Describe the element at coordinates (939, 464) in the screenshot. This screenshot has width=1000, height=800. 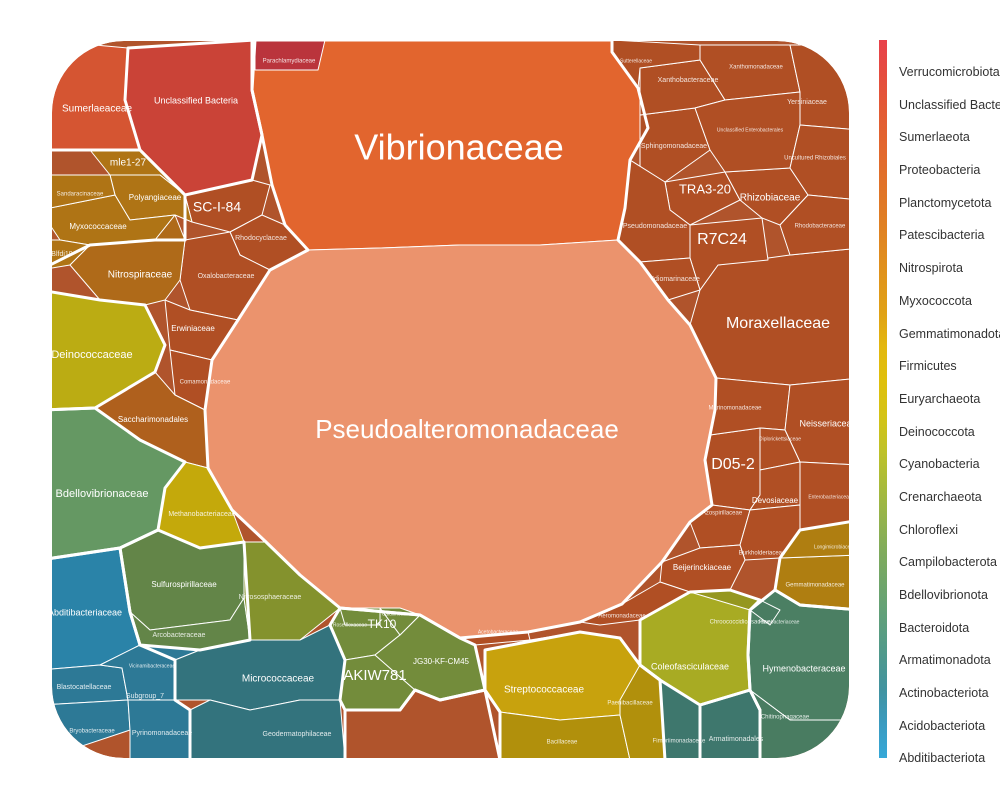
I see `legend-item: Cyanobacteria` at that location.